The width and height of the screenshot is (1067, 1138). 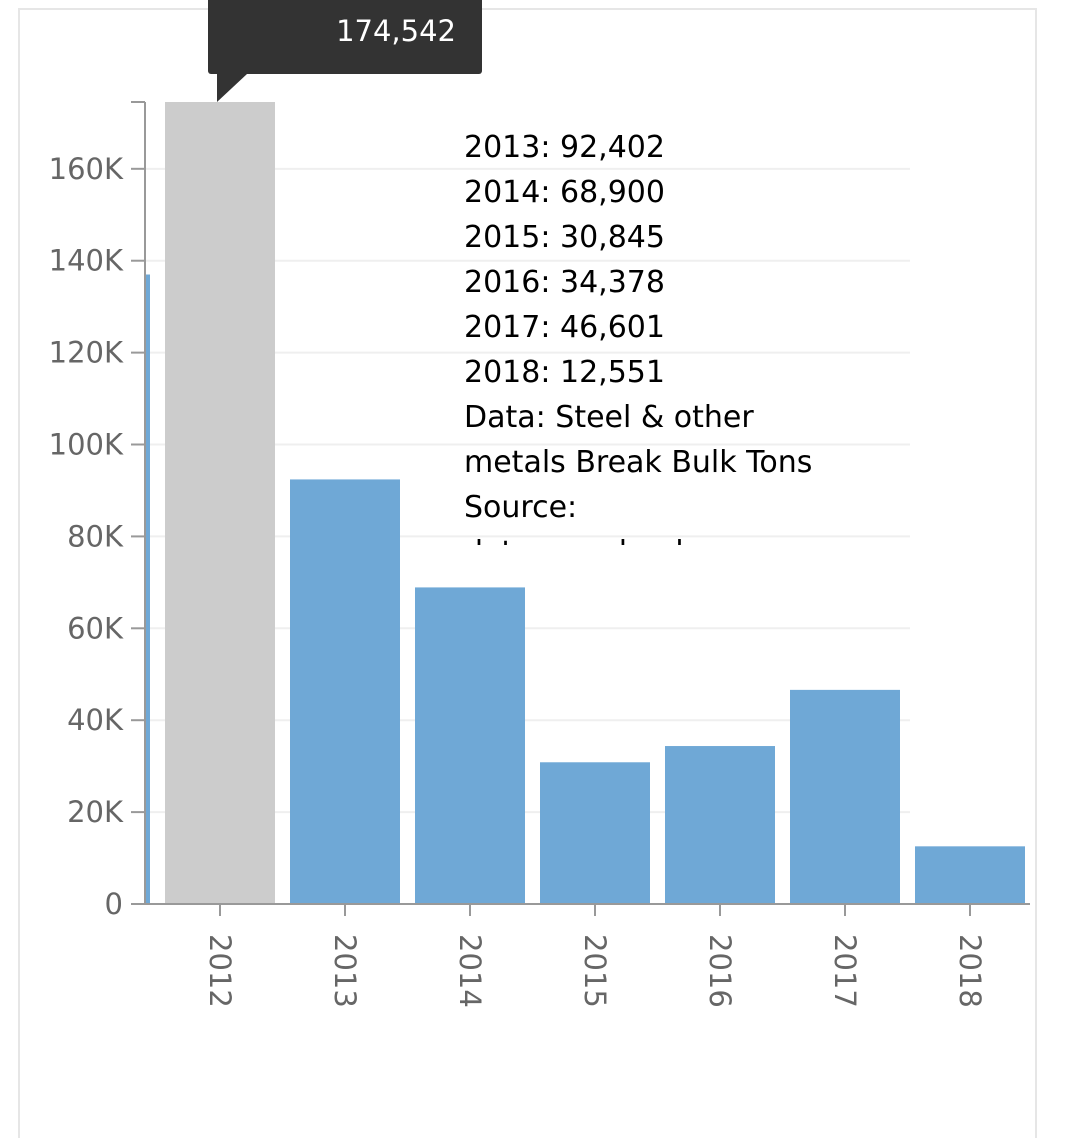 I want to click on y-tick-label: 20K, so click(x=95, y=812).